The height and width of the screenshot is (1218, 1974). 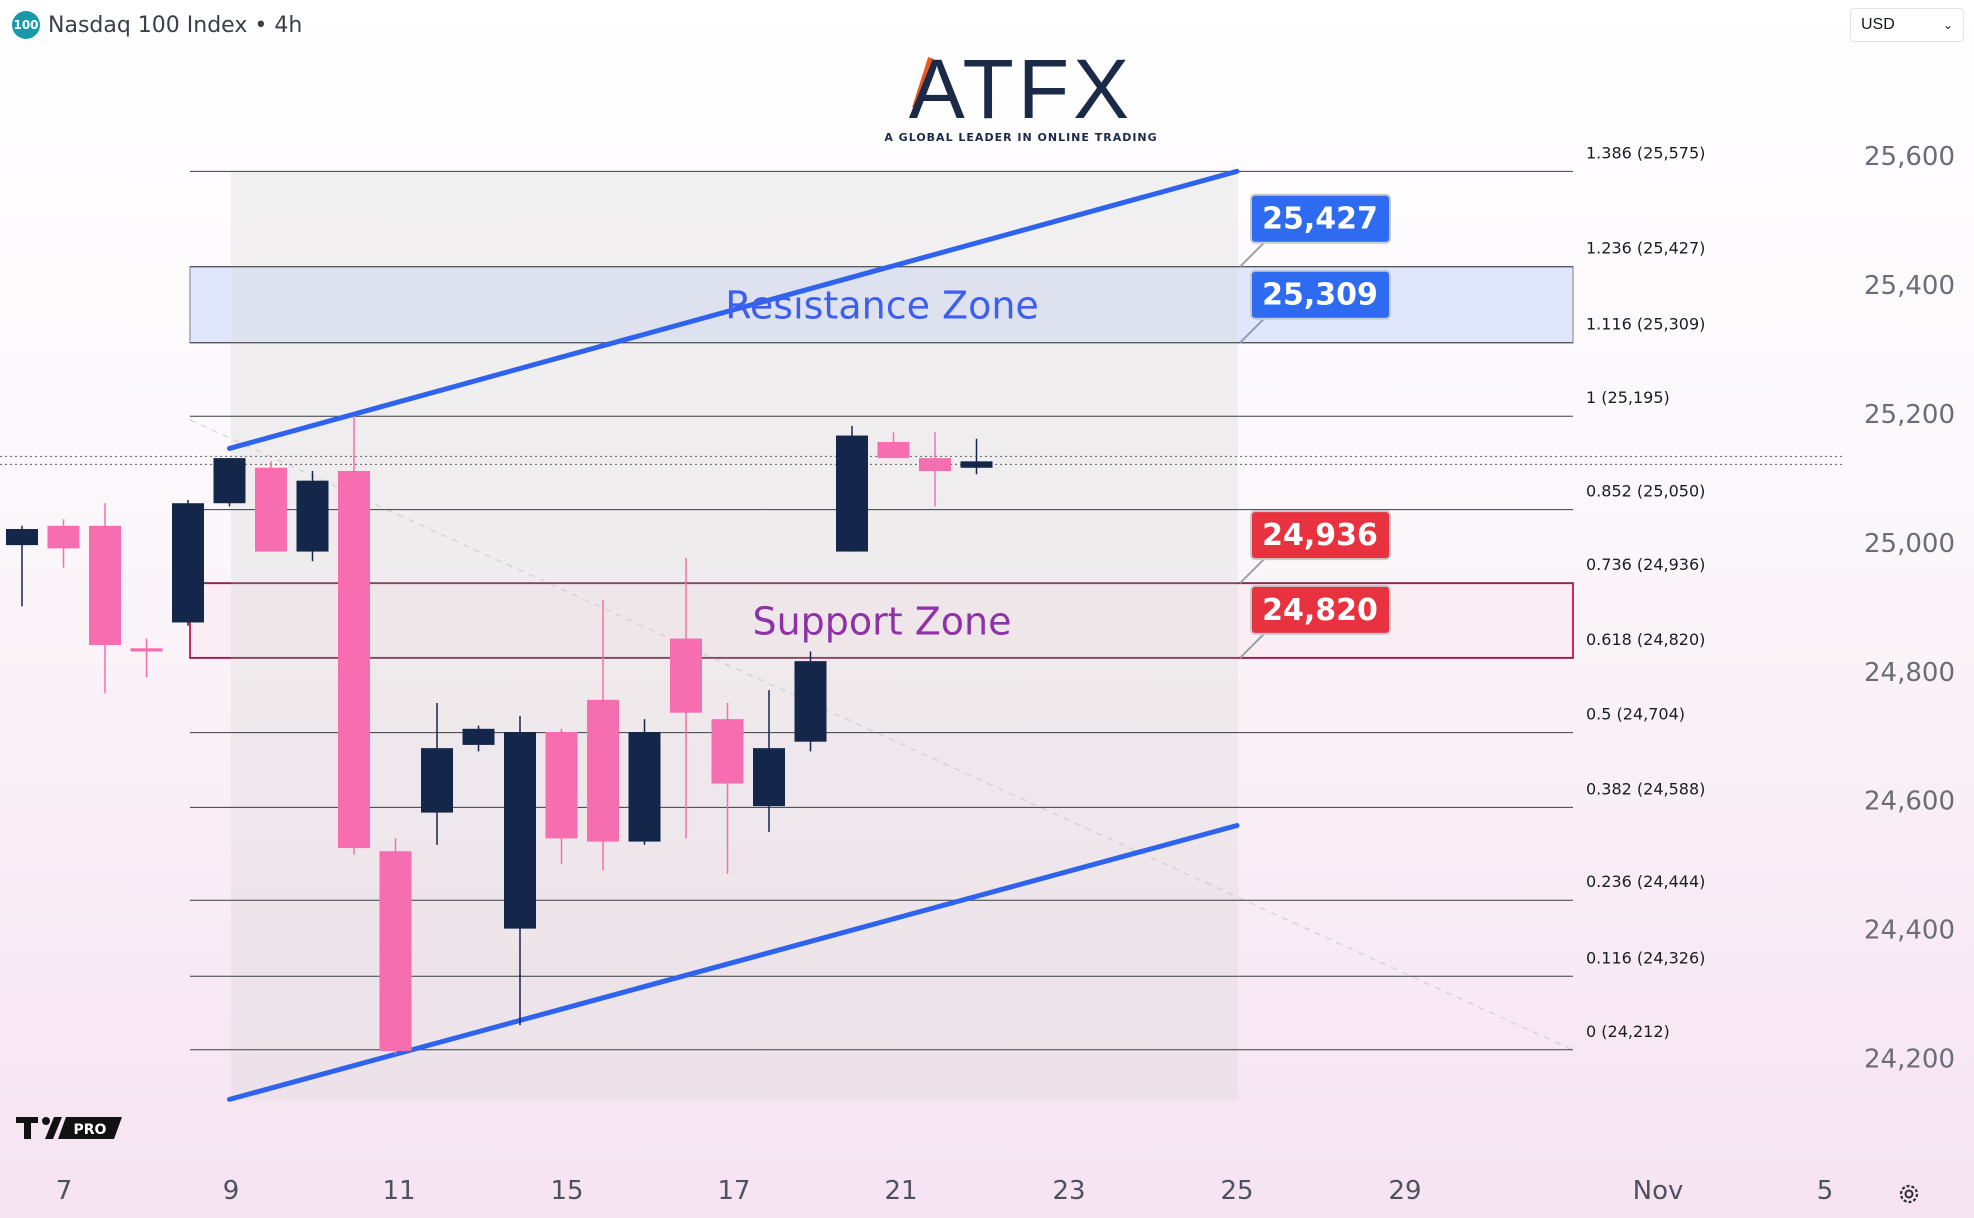 I want to click on fib-label: 0.5 (24,704), so click(x=1635, y=714).